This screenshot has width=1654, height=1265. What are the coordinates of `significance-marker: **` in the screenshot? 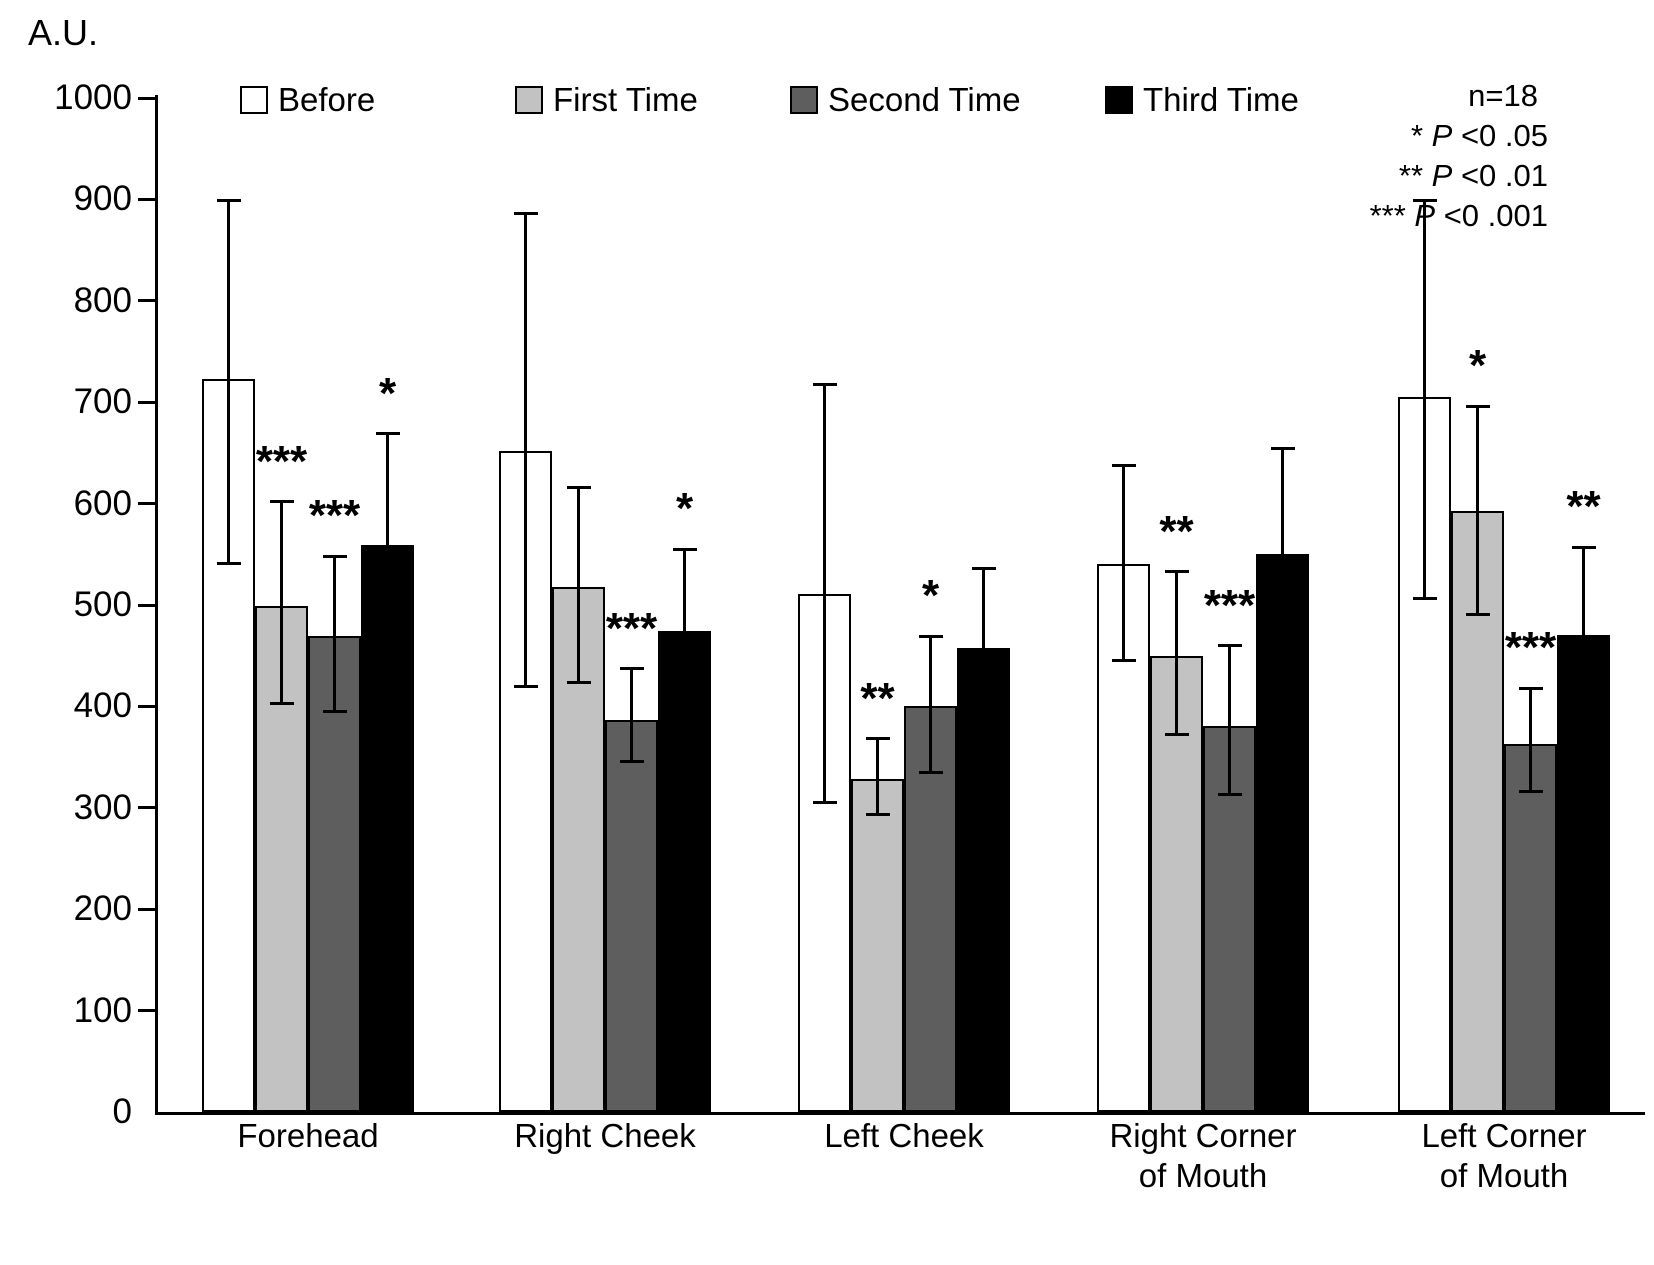 It's located at (1583, 507).